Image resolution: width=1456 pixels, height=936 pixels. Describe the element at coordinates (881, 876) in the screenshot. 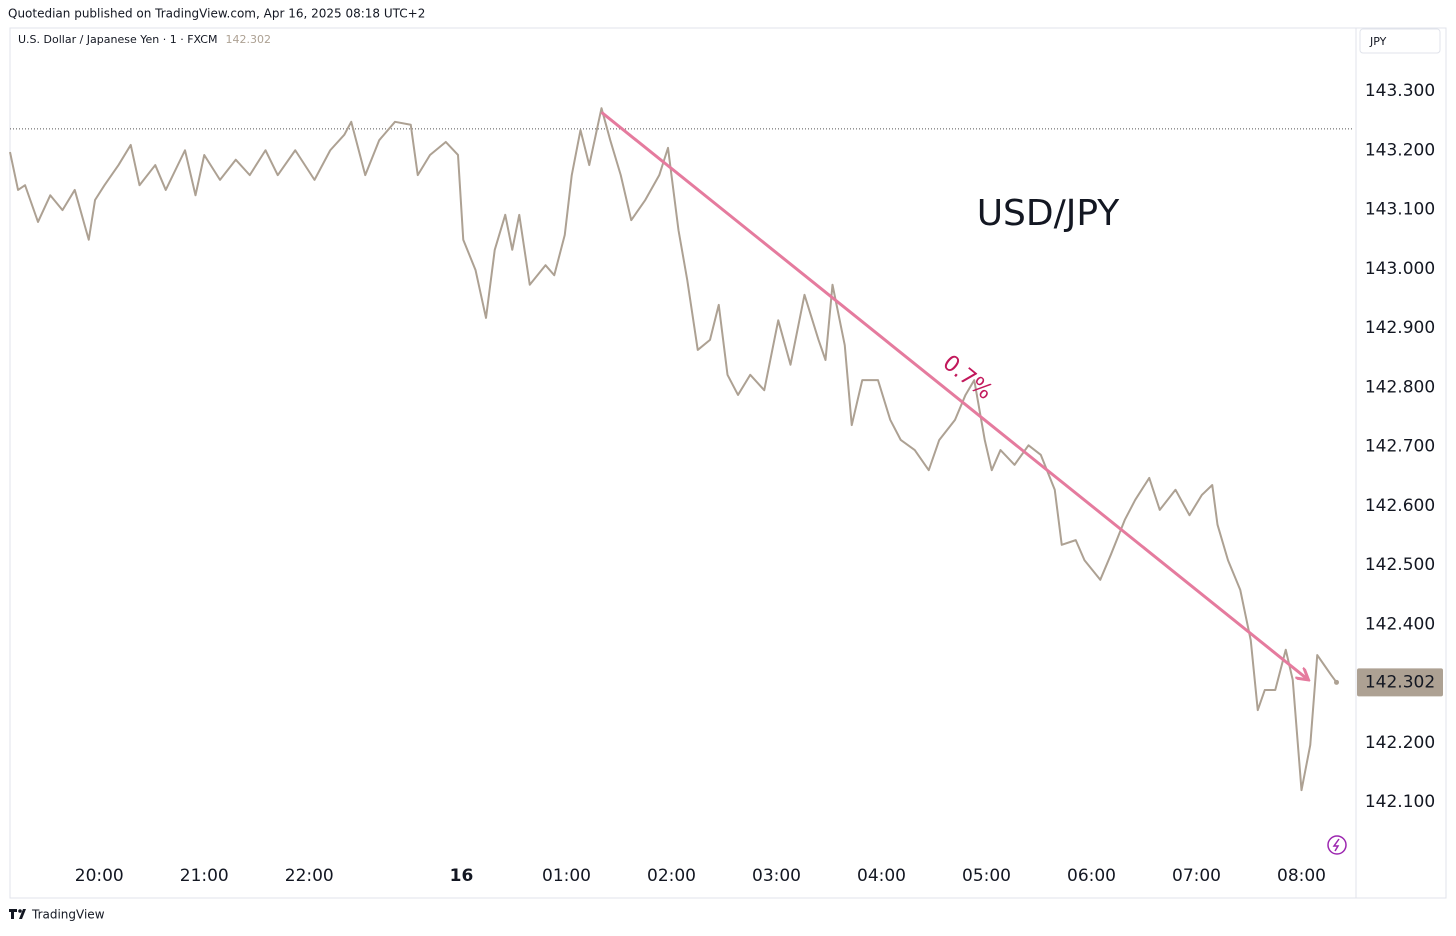

I see `x-tick-label: 04:00` at that location.